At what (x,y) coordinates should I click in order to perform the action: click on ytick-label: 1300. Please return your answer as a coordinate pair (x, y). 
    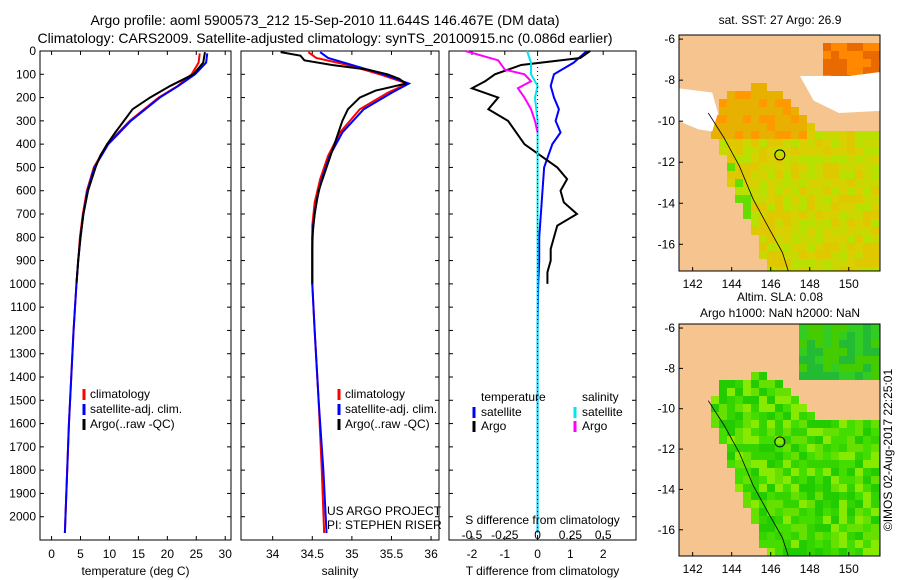
    Looking at the image, I should click on (22, 354).